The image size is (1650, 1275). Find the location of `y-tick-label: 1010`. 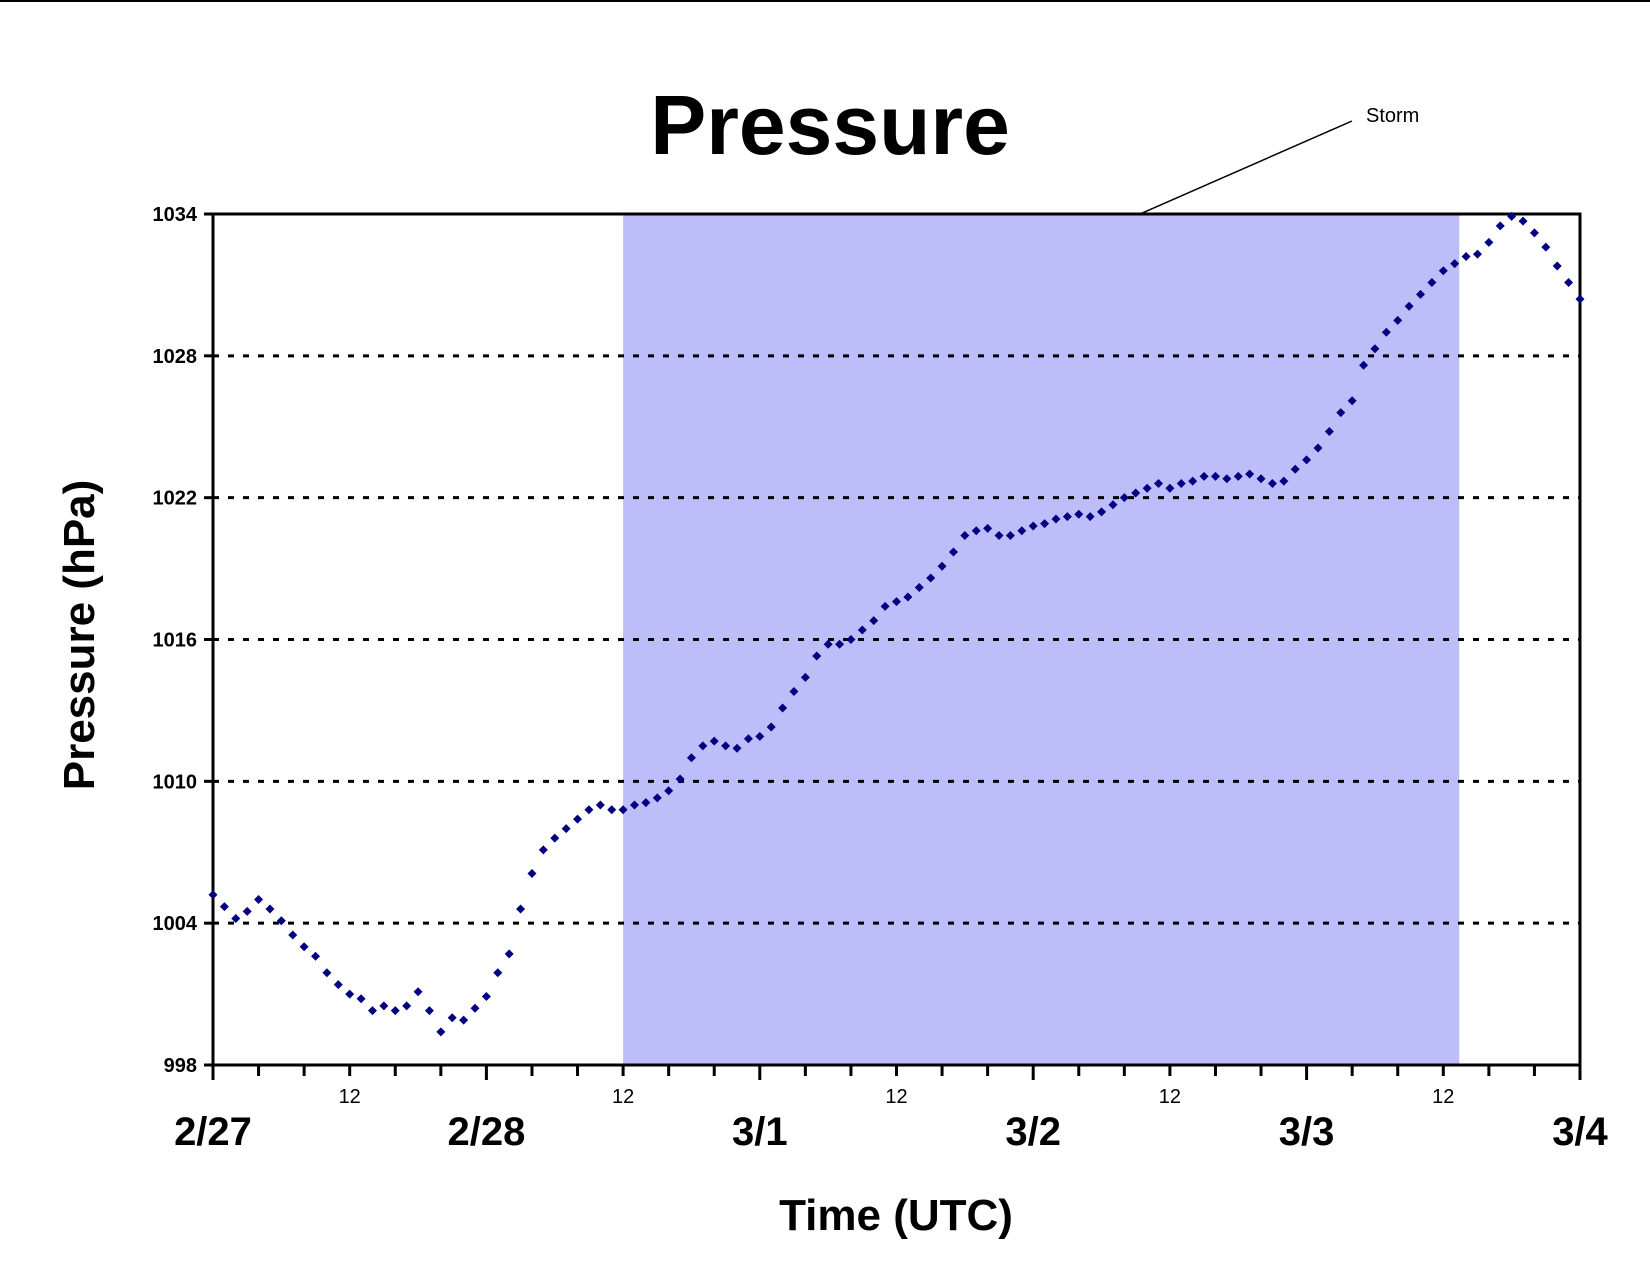

y-tick-label: 1010 is located at coordinates (175, 782).